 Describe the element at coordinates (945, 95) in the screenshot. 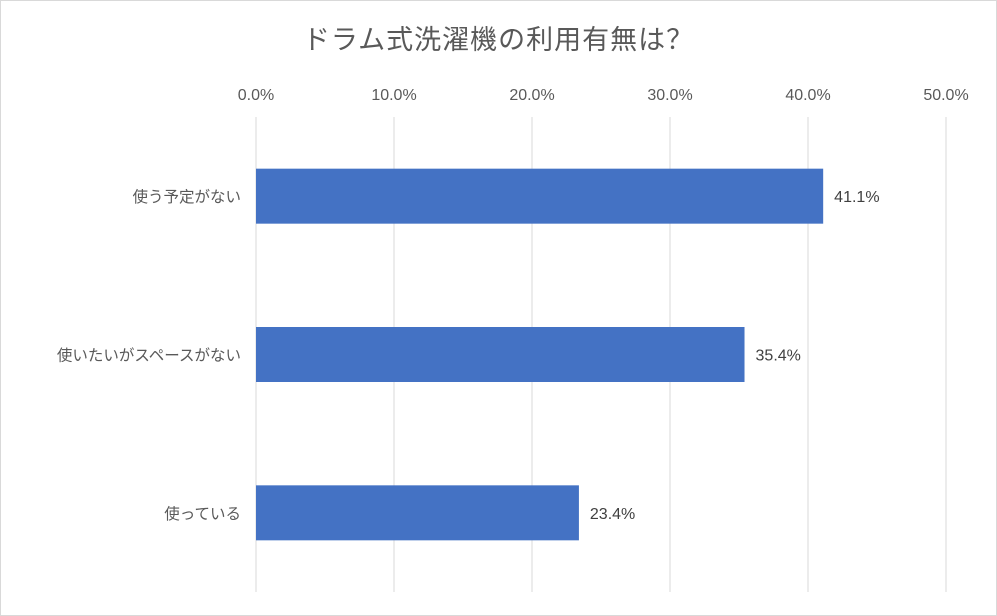

I see `x-tick-label: 50.0%` at that location.